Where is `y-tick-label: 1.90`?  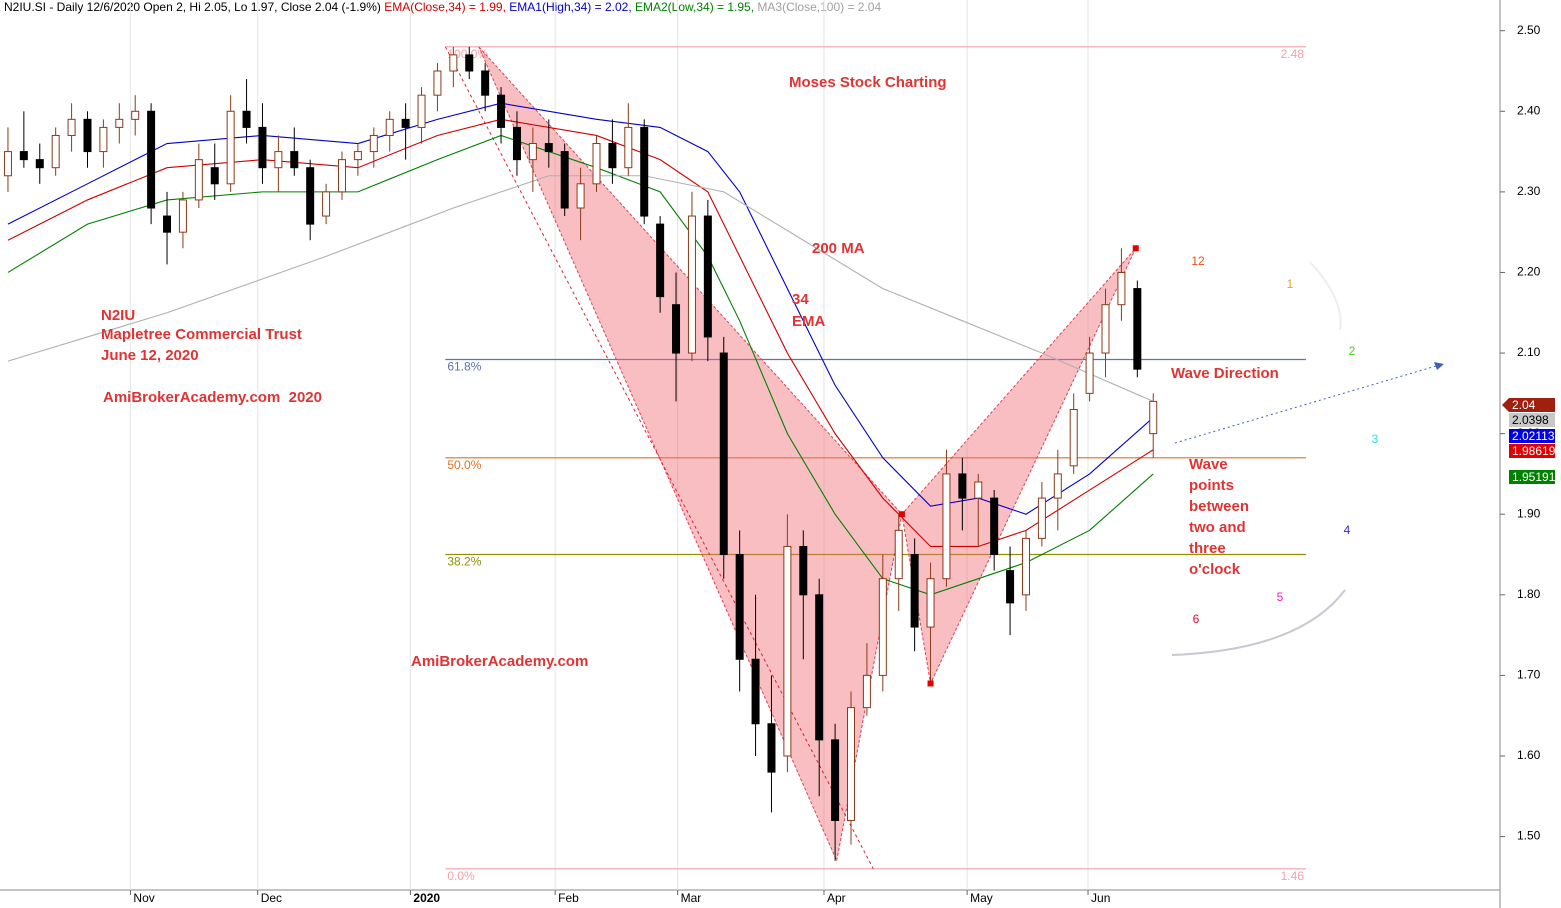
y-tick-label: 1.90 is located at coordinates (1529, 513).